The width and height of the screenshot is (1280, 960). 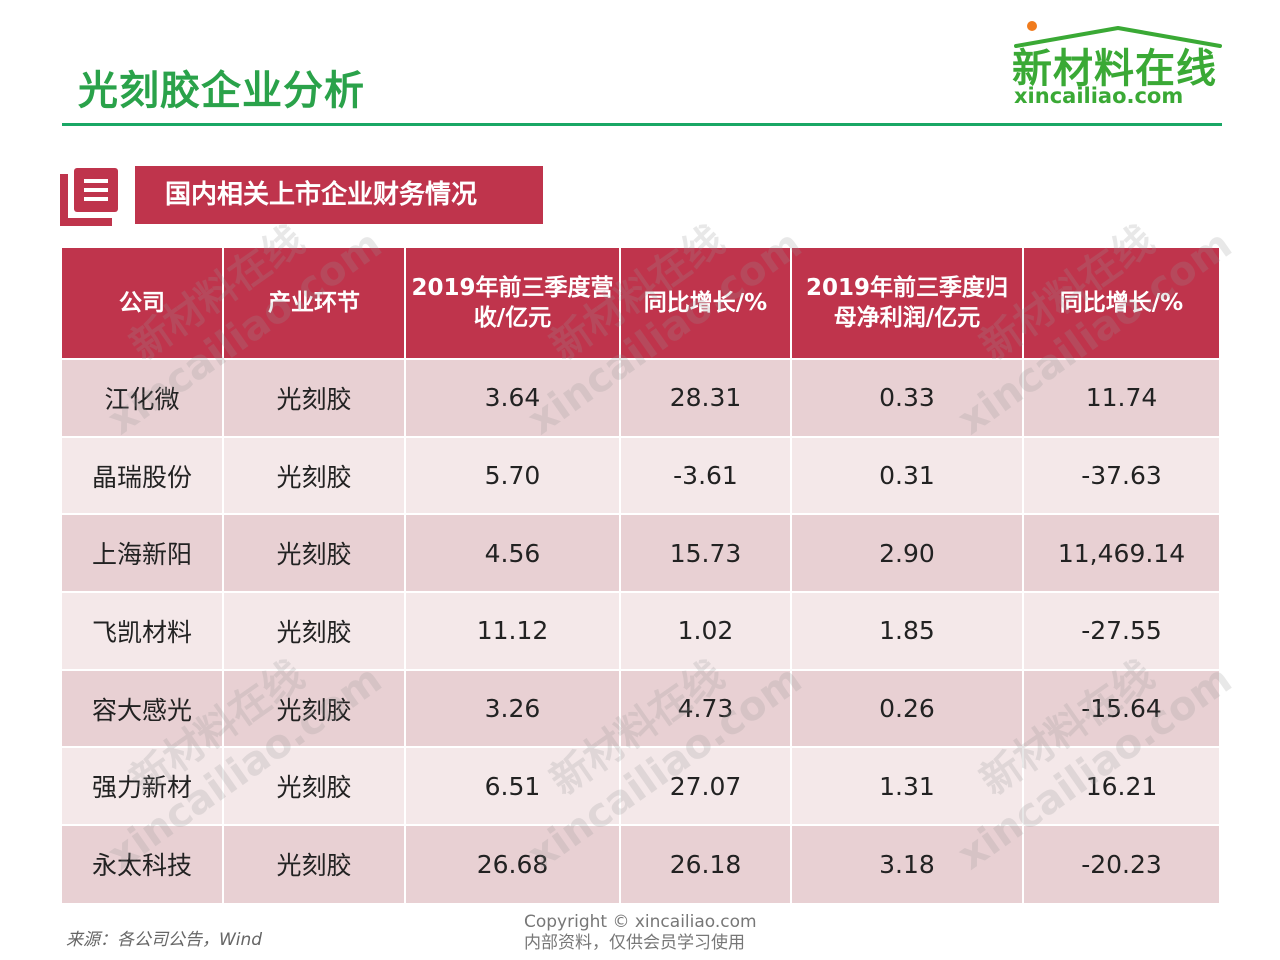 I want to click on cell-profit-growth: -27.55, so click(x=1120, y=630).